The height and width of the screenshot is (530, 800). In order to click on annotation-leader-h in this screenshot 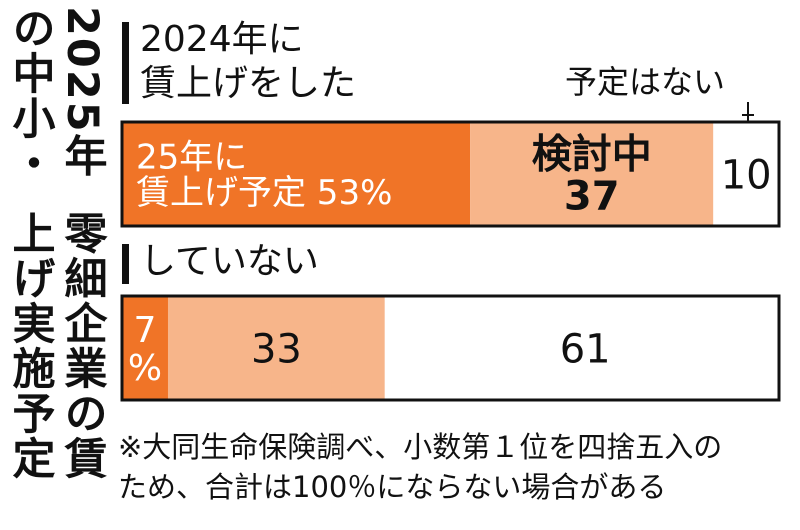, I will do `click(748, 115)`.